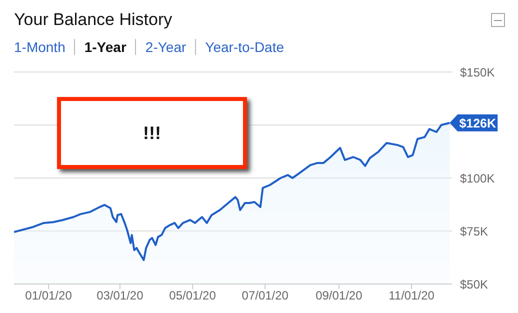 The width and height of the screenshot is (518, 313). Describe the element at coordinates (48, 295) in the screenshot. I see `x-tick-label: 01/01/20` at that location.